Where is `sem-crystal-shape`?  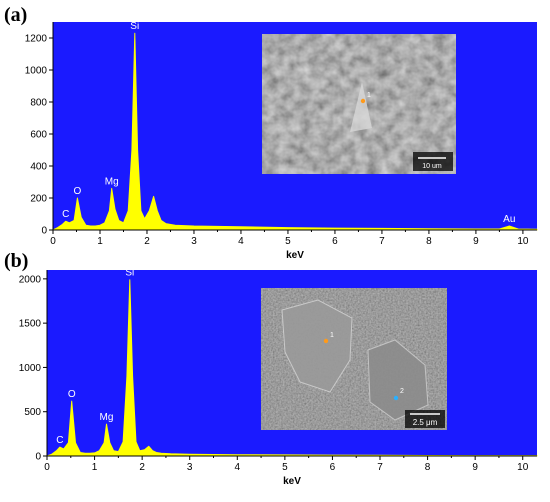 sem-crystal-shape is located at coordinates (361, 107).